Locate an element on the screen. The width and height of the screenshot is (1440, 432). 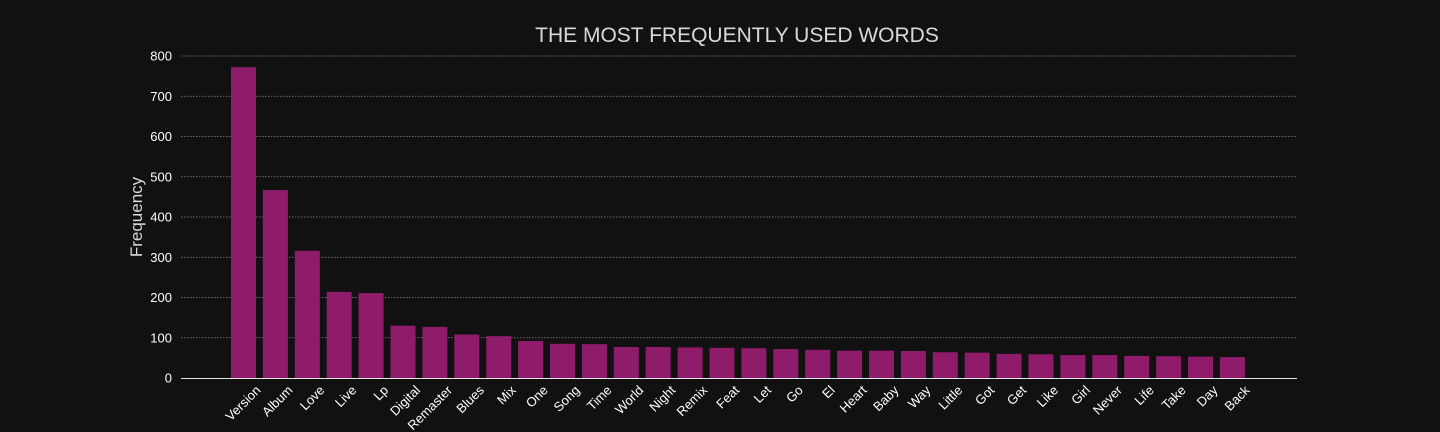
x-tick-label: Little is located at coordinates (950, 398).